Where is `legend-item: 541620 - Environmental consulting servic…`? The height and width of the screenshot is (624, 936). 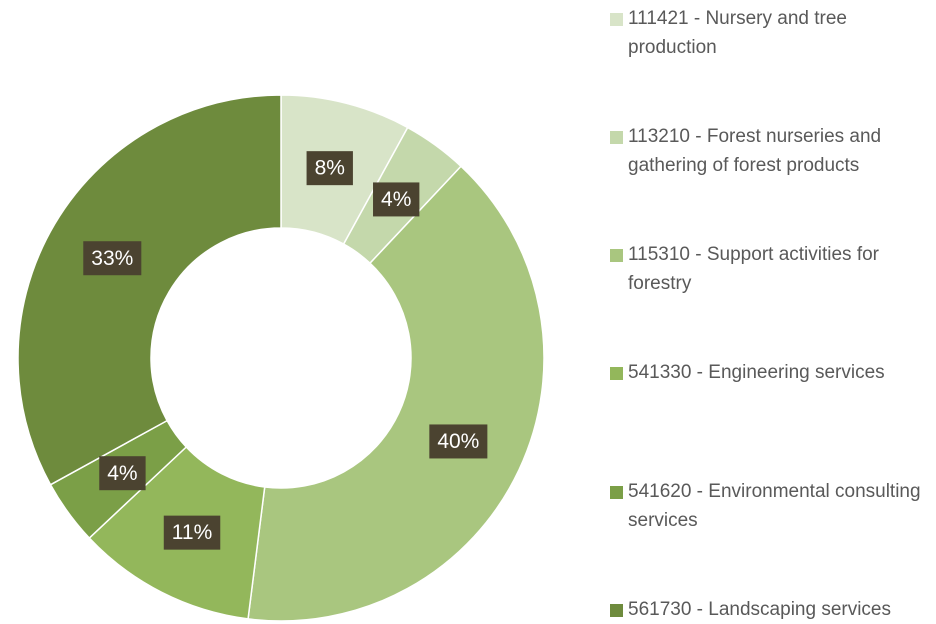
legend-item: 541620 - Environmental consulting servic… is located at coordinates (770, 506).